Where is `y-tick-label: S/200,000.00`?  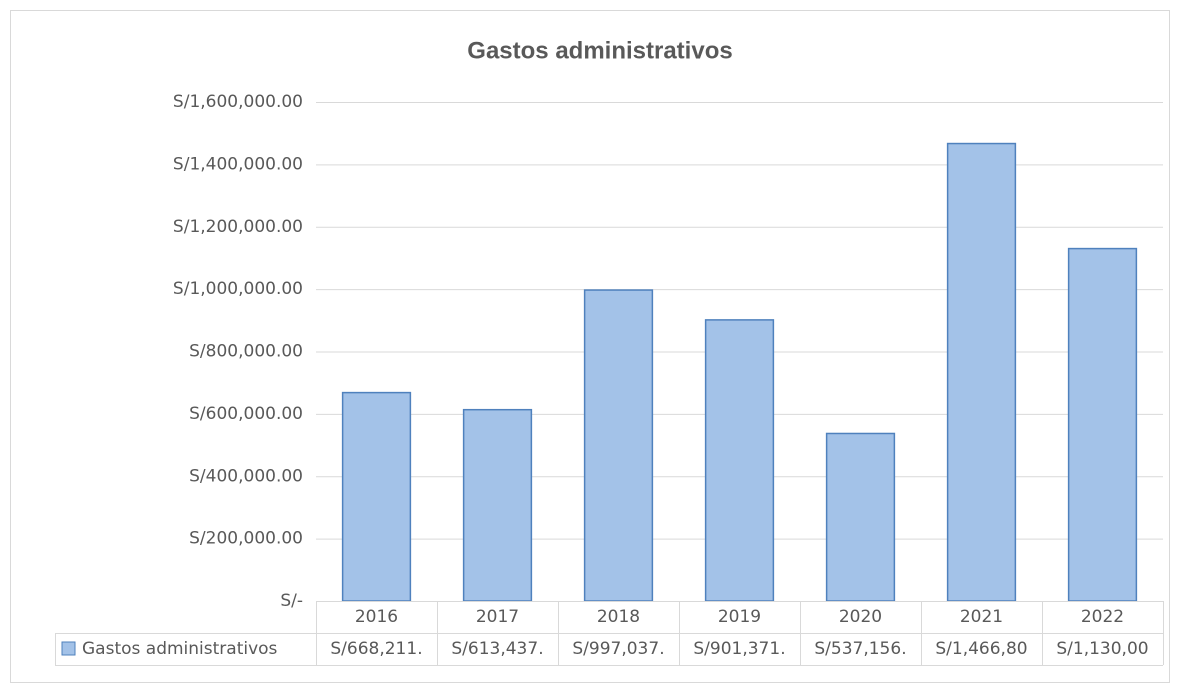 y-tick-label: S/200,000.00 is located at coordinates (246, 539).